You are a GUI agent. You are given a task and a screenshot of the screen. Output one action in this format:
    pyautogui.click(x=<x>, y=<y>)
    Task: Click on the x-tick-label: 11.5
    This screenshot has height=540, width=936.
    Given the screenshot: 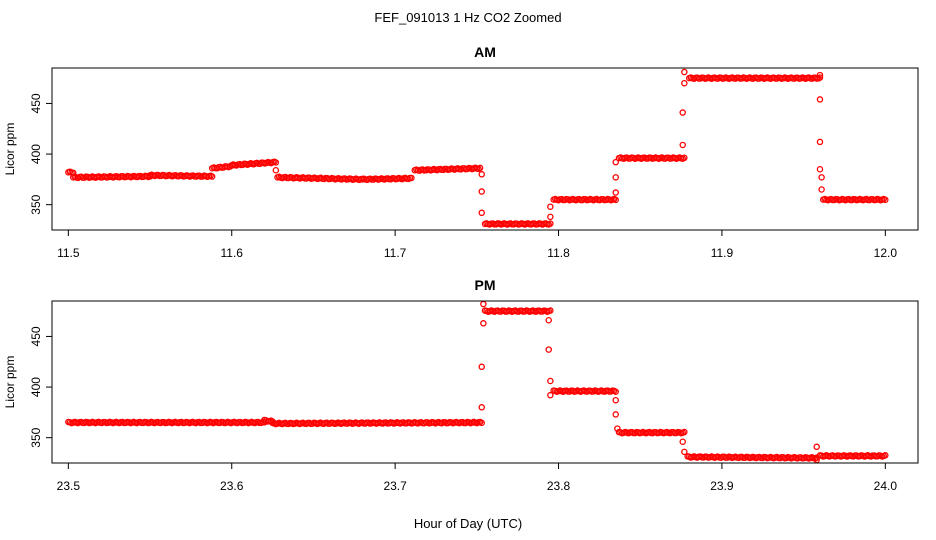 What is the action you would take?
    pyautogui.click(x=68, y=253)
    